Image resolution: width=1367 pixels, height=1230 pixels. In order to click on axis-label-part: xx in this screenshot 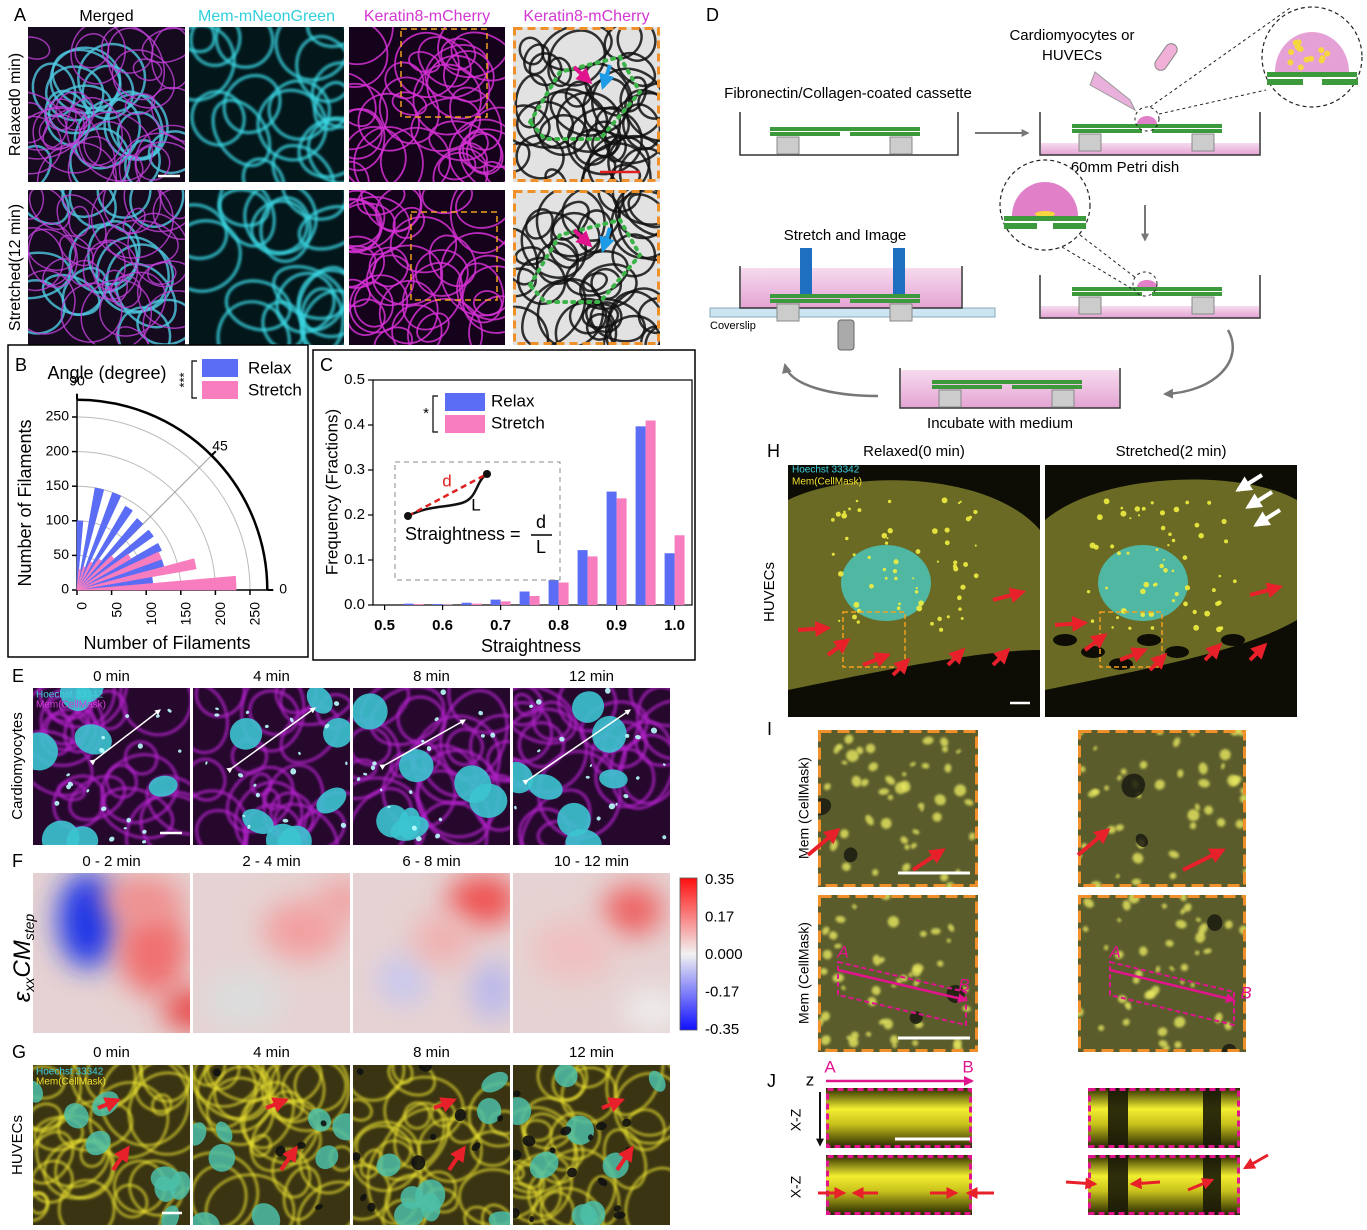, I will do `click(29, 985)`.